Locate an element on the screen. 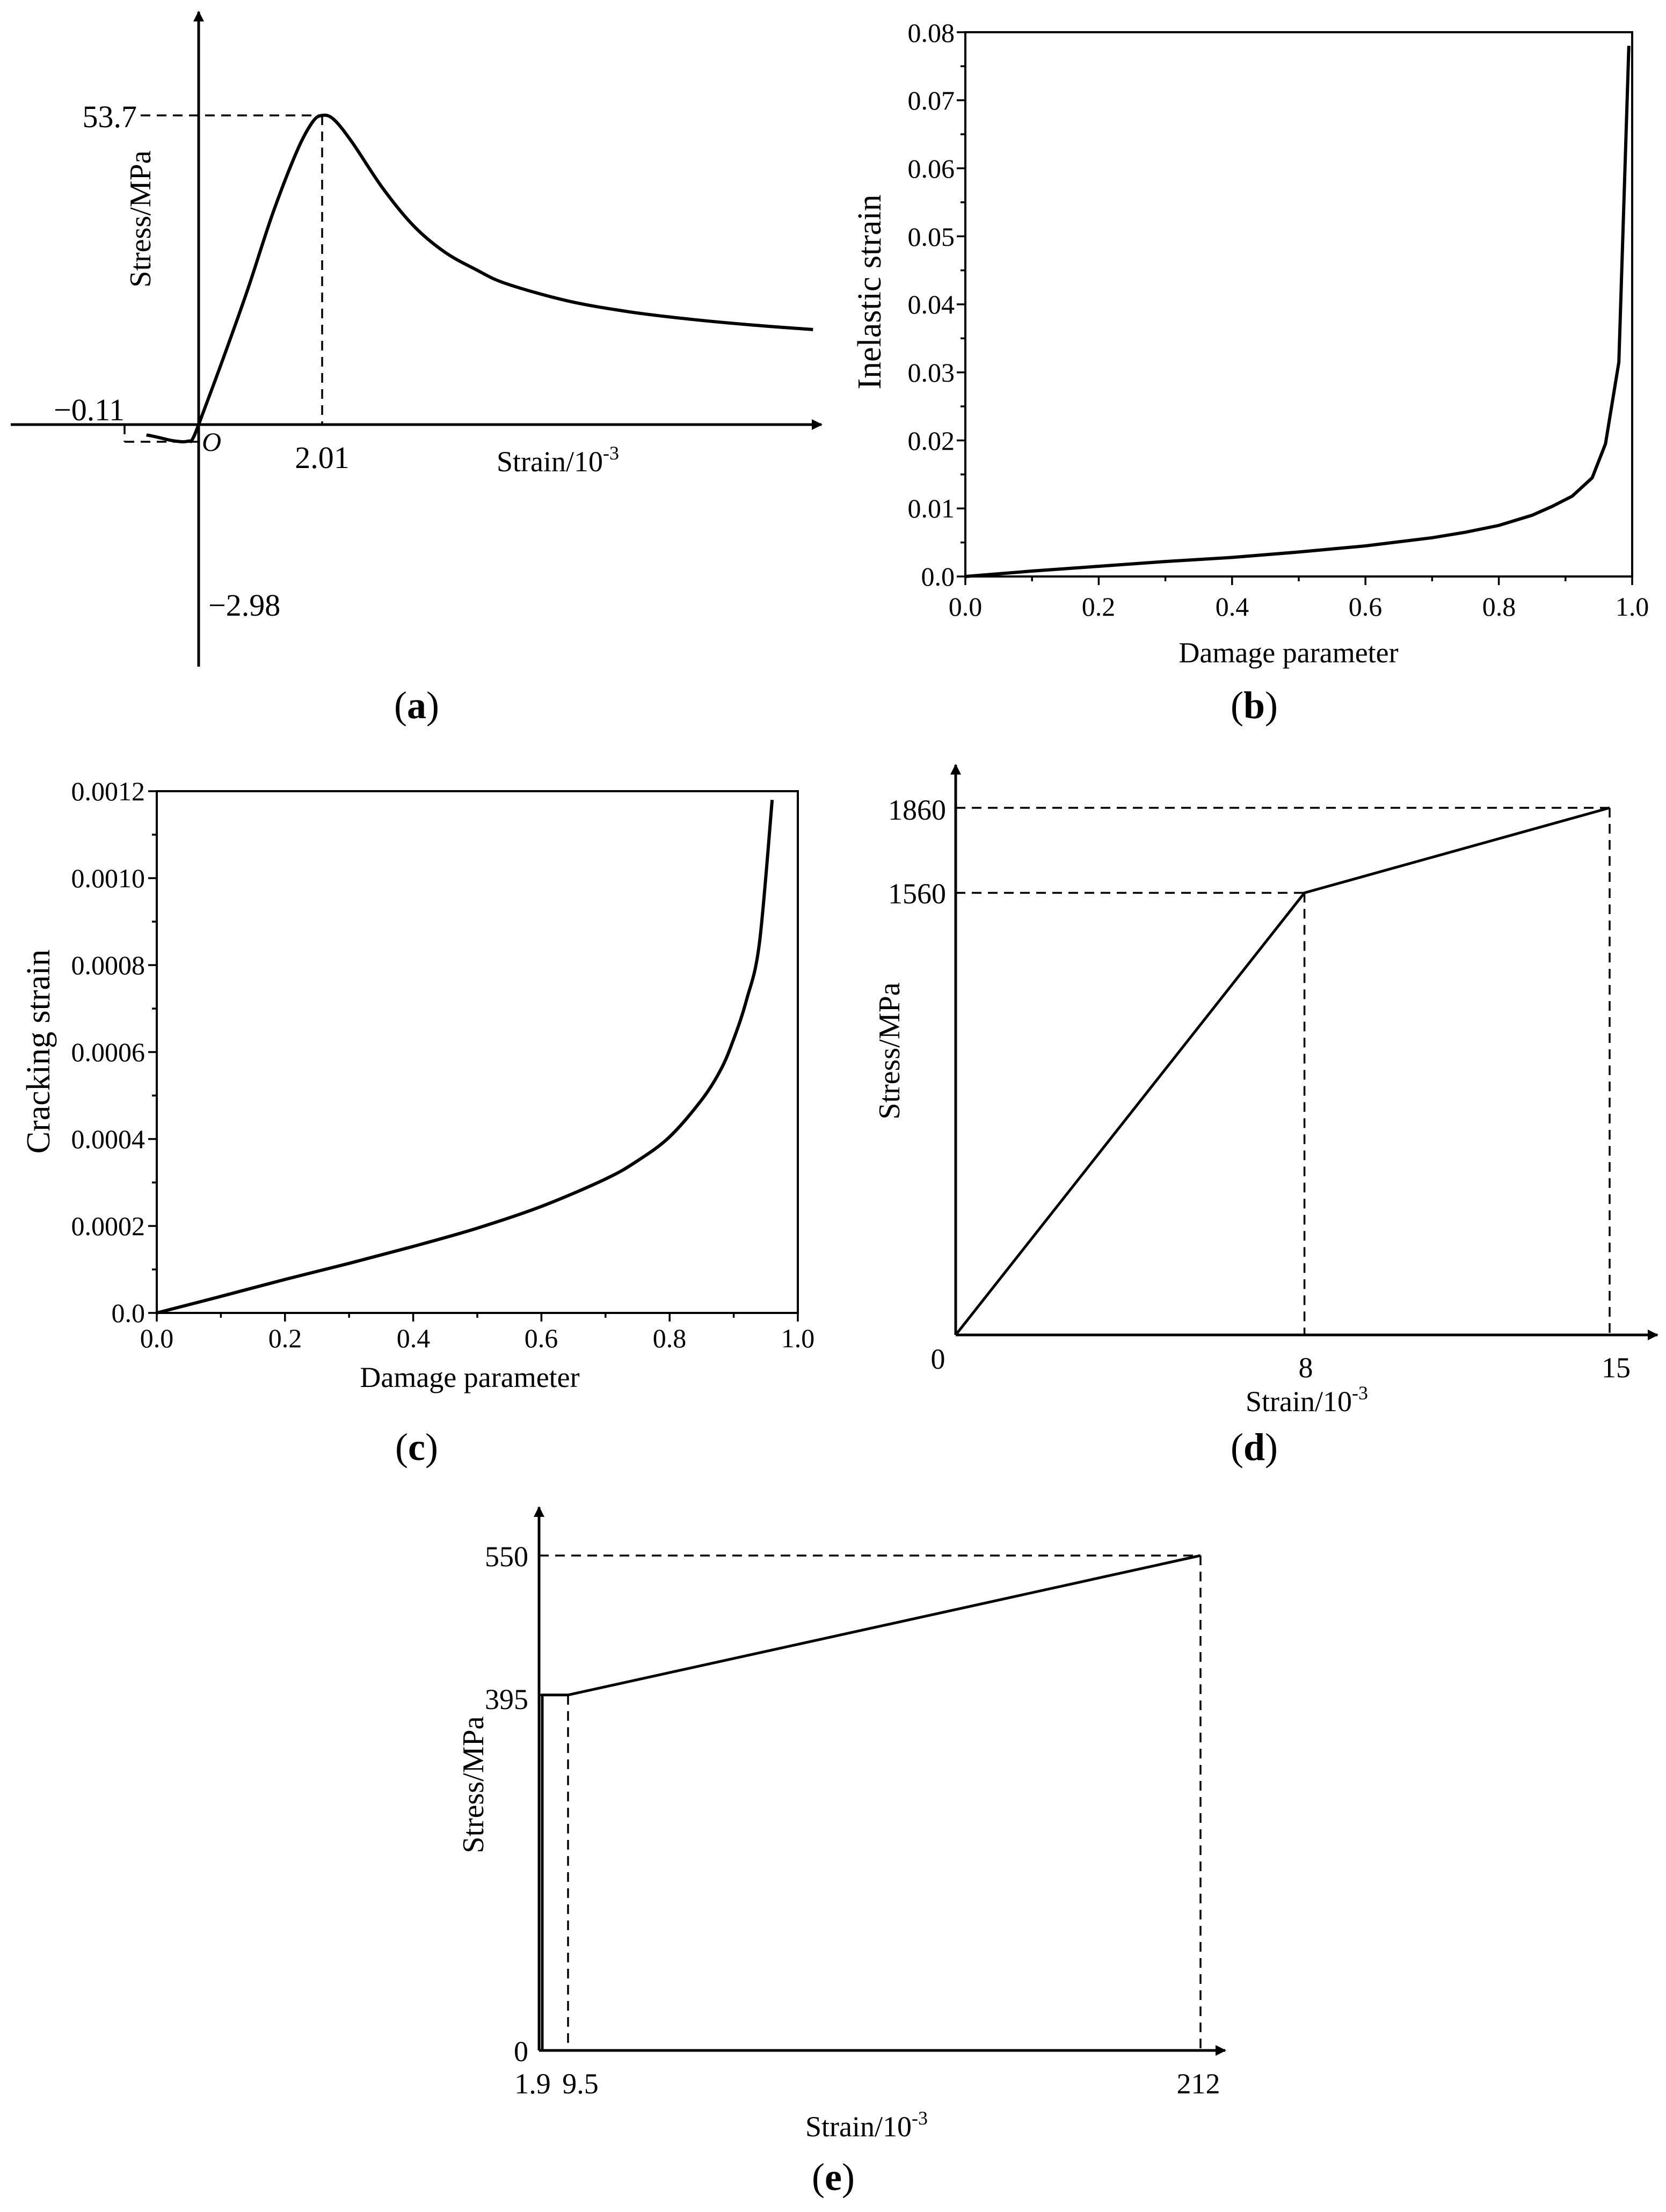 Image resolution: width=1666 pixels, height=2212 pixels. panel-a-y-label: Stress/MPa is located at coordinates (140, 219).